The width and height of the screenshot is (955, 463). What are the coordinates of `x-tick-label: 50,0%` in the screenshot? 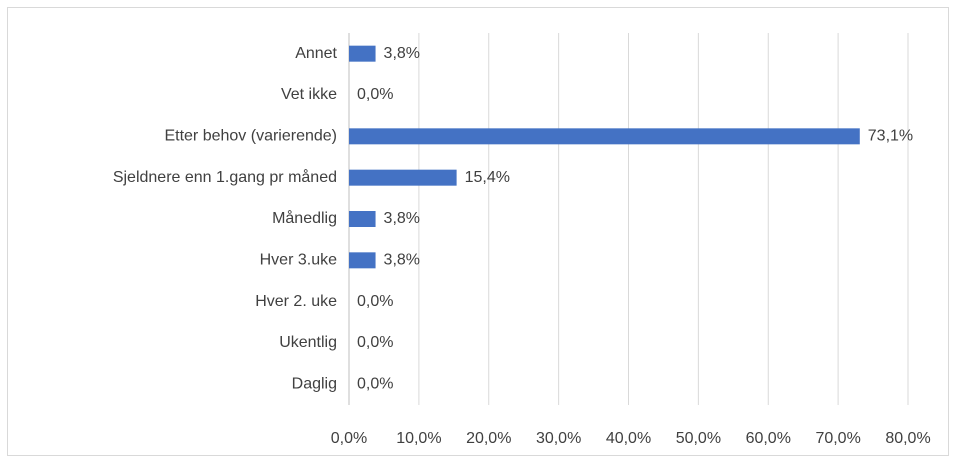 It's located at (698, 438).